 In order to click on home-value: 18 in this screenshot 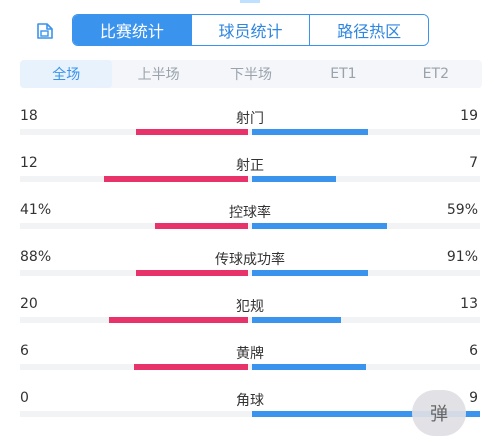, I will do `click(29, 116)`.